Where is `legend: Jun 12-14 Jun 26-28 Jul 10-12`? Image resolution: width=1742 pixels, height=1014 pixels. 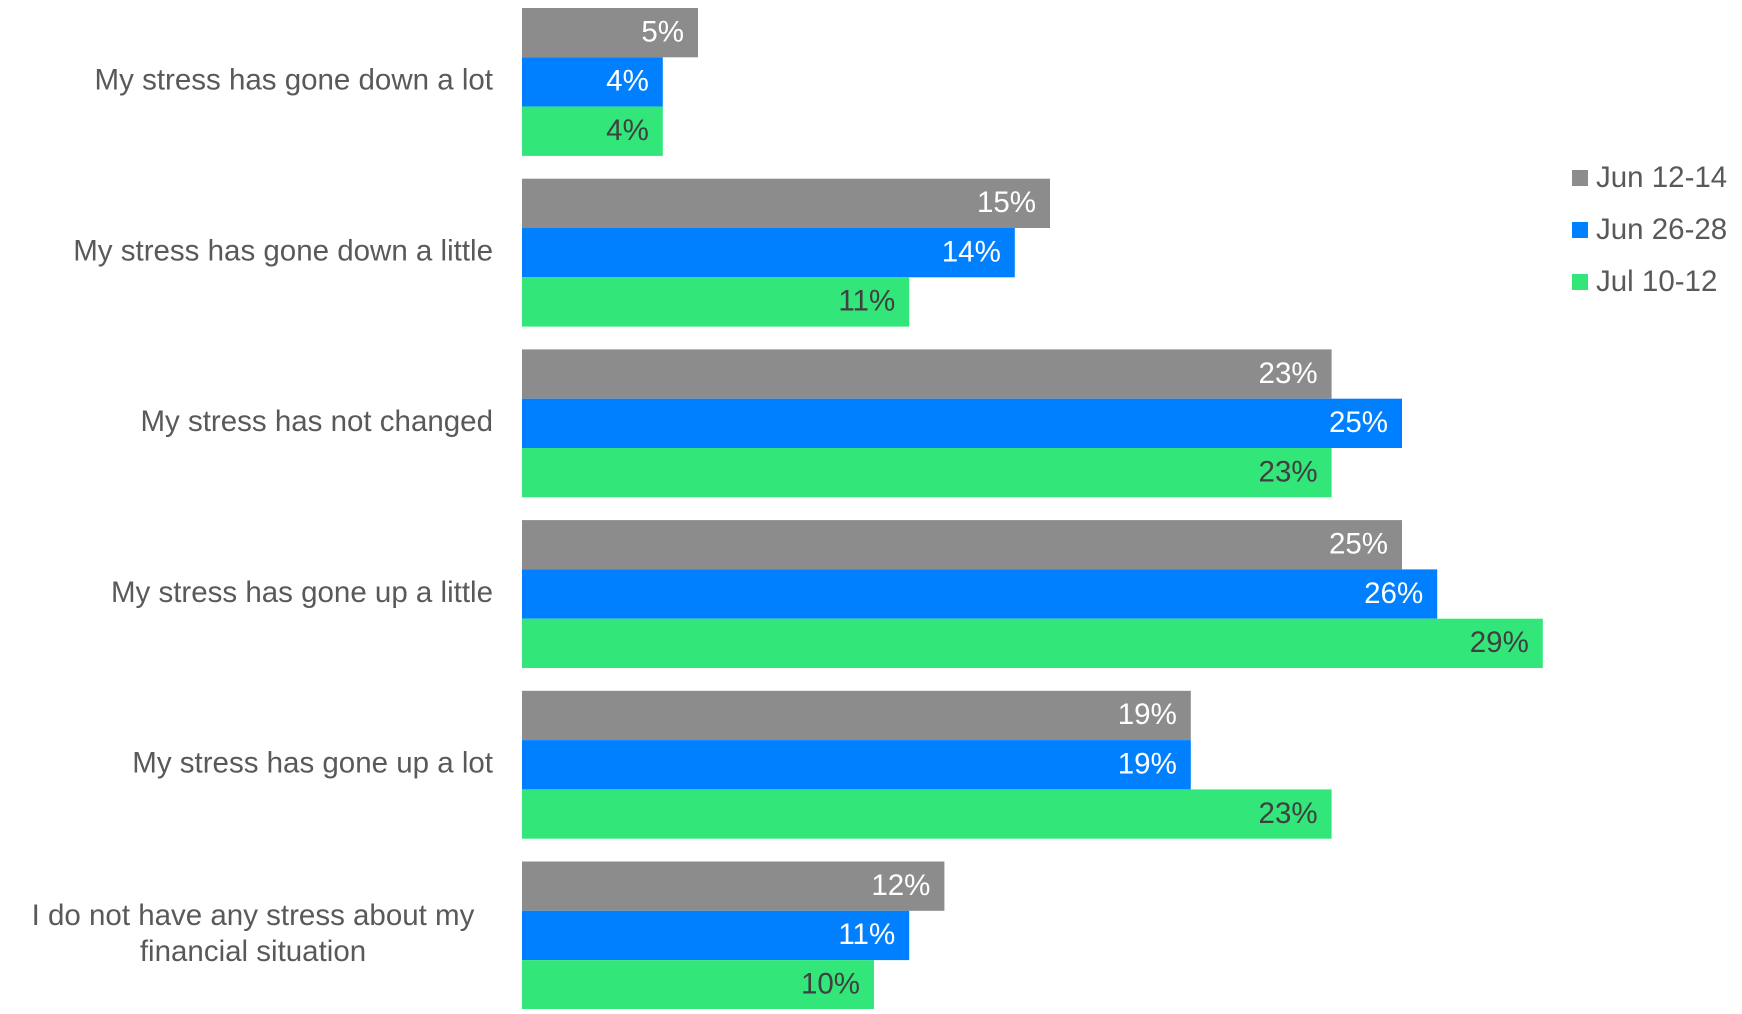
legend: Jun 12-14 Jun 26-28 Jul 10-12 is located at coordinates (1649, 229).